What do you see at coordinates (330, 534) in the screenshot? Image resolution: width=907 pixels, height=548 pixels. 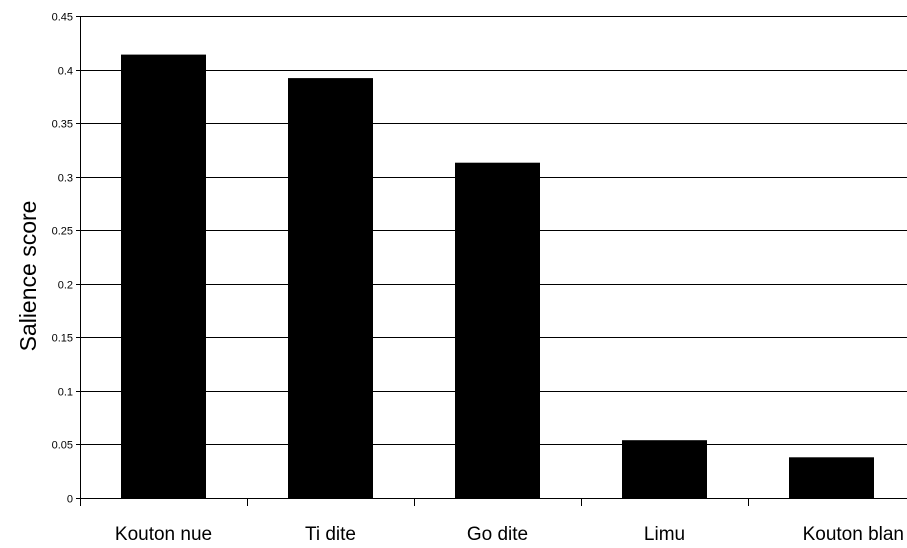 I see `x-category-label: Ti dite` at bounding box center [330, 534].